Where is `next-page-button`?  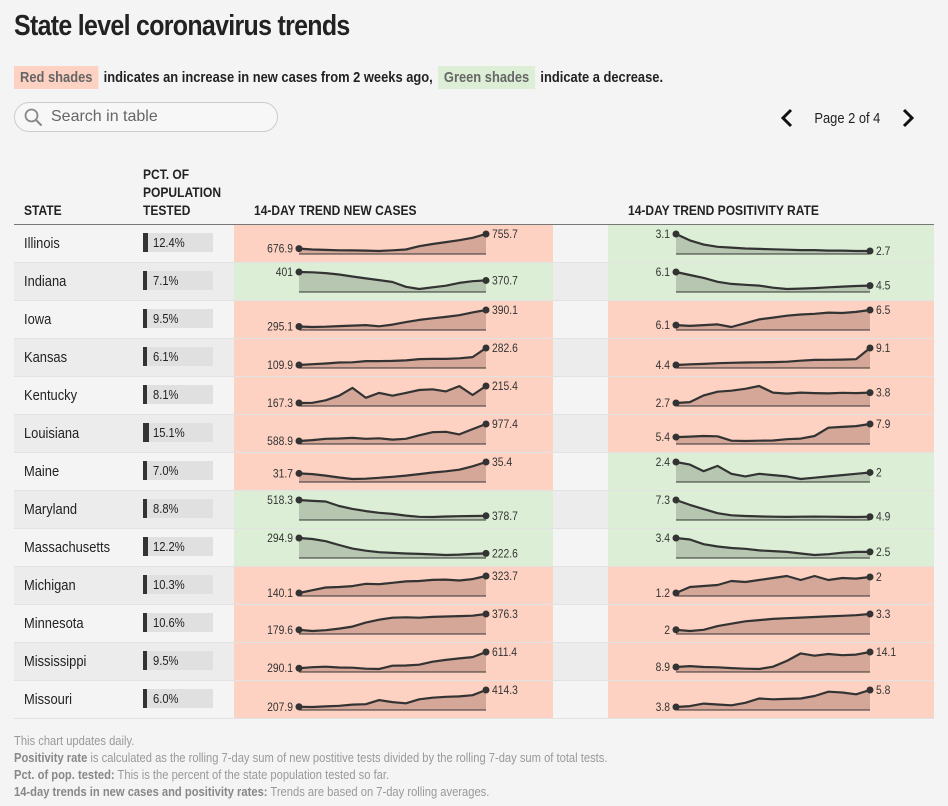 next-page-button is located at coordinates (908, 118).